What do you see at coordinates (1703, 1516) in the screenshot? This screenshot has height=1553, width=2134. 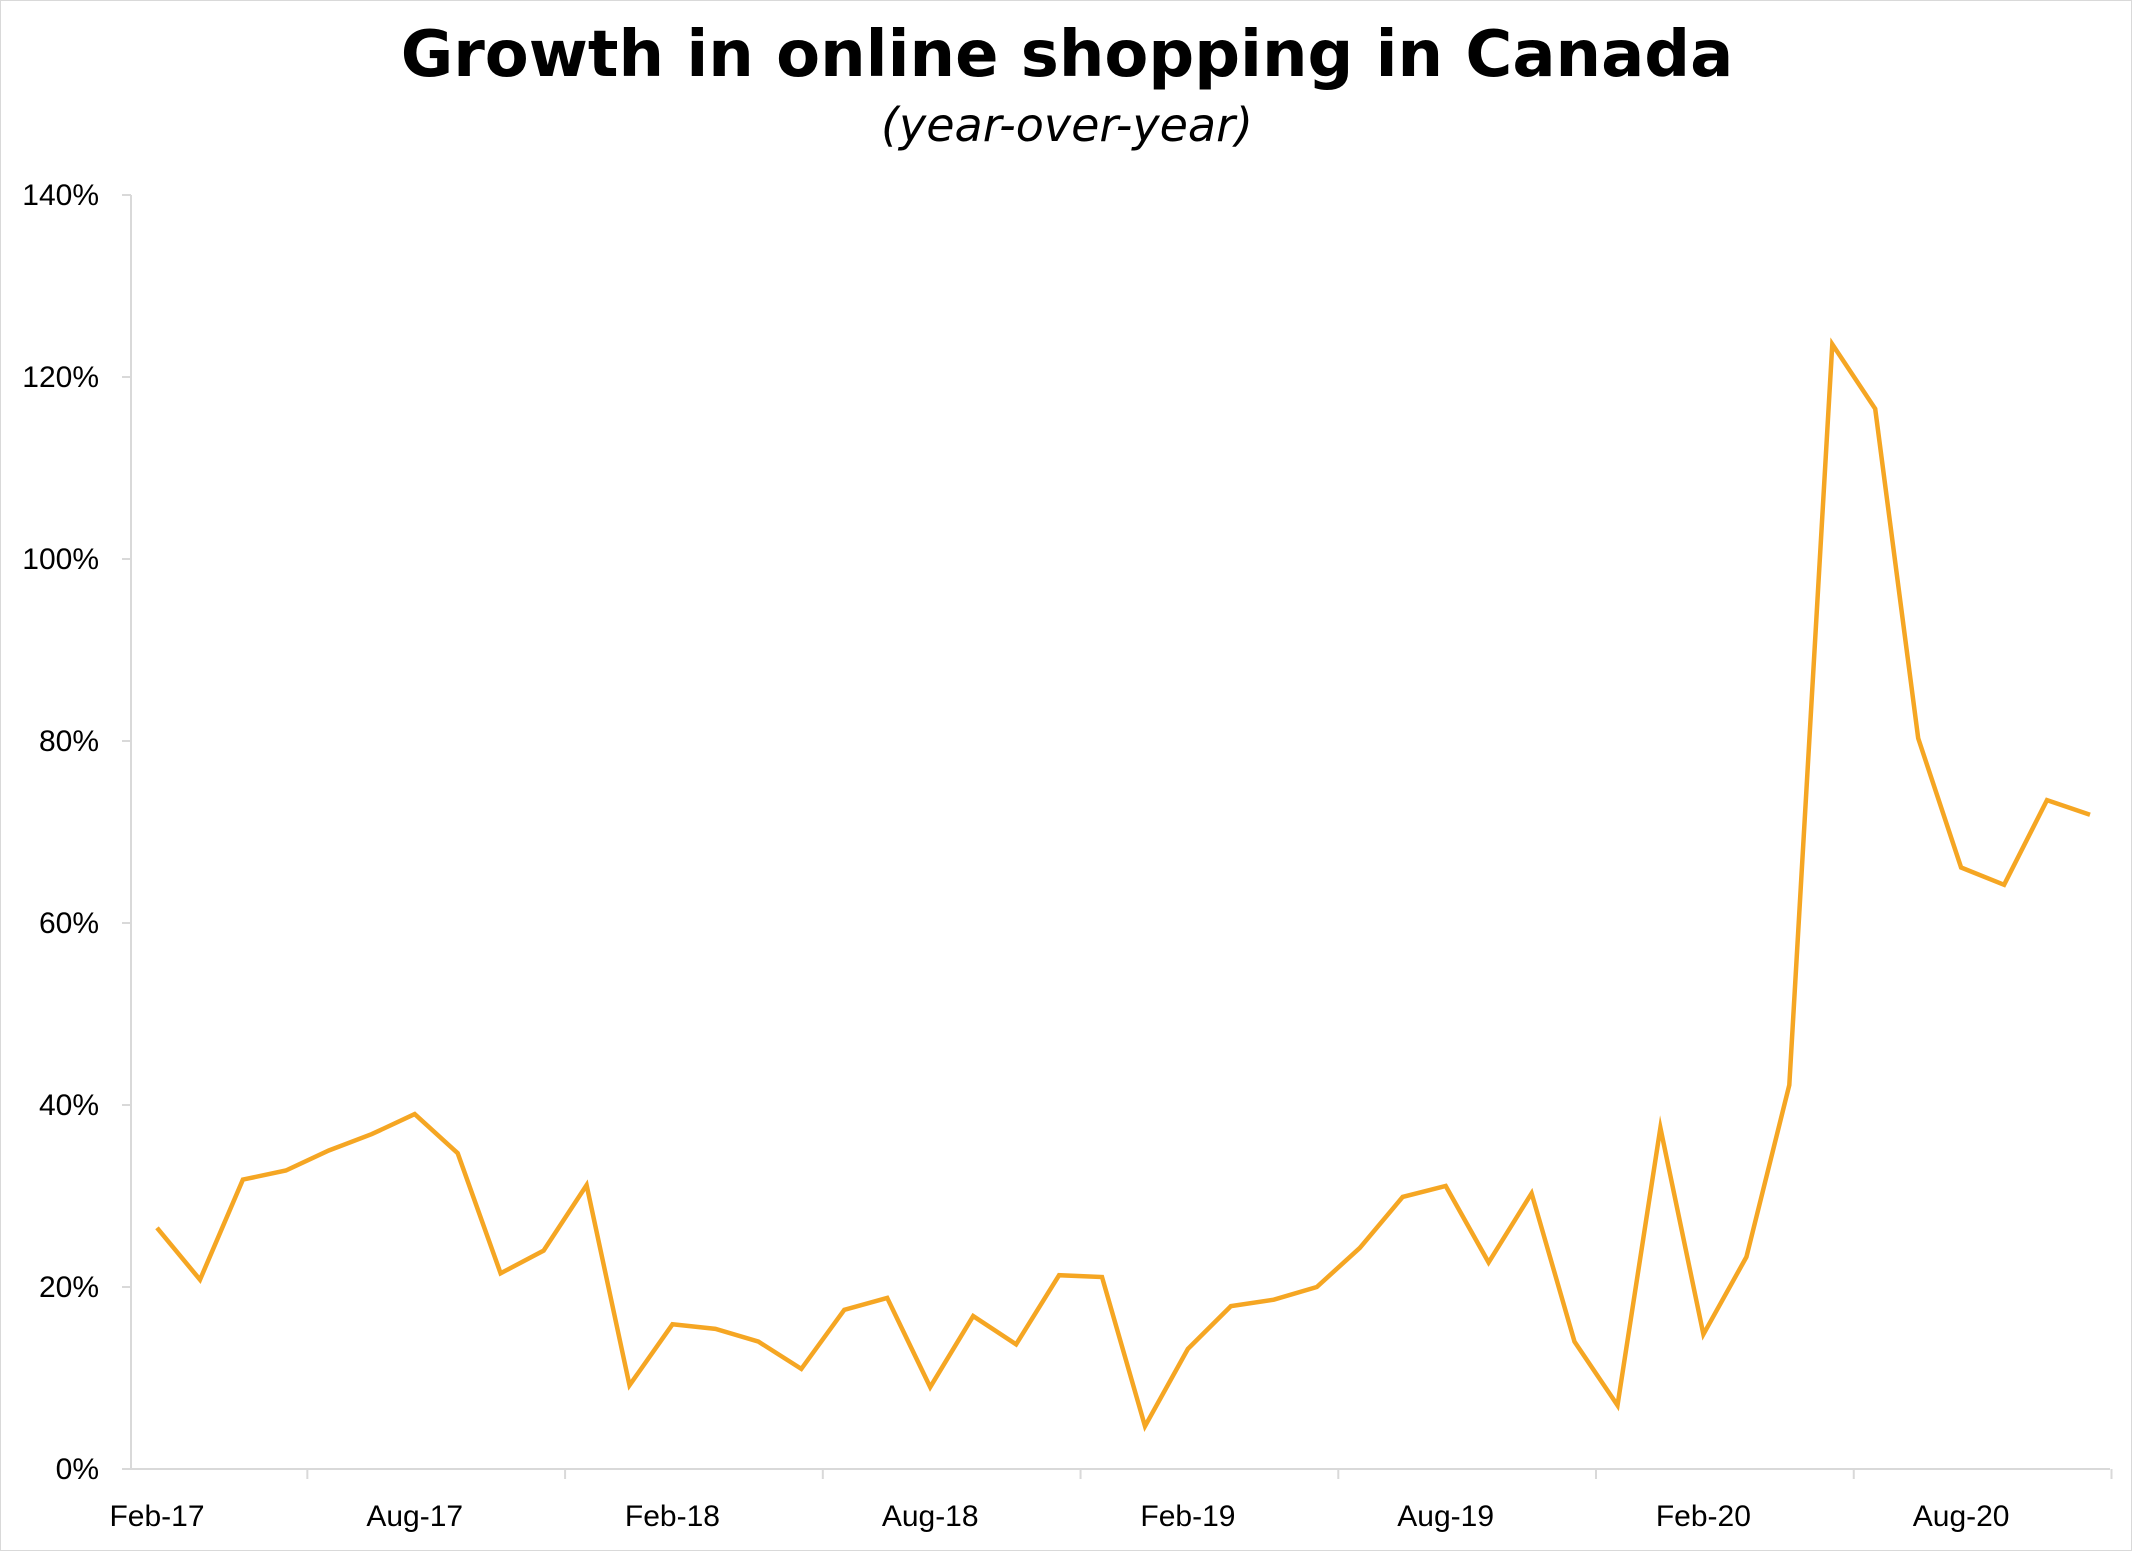 I see `x-tick-label: Feb-20` at bounding box center [1703, 1516].